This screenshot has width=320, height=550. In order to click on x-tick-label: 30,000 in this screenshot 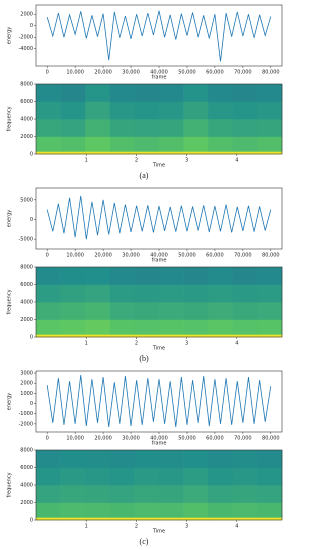, I will do `click(131, 73)`.